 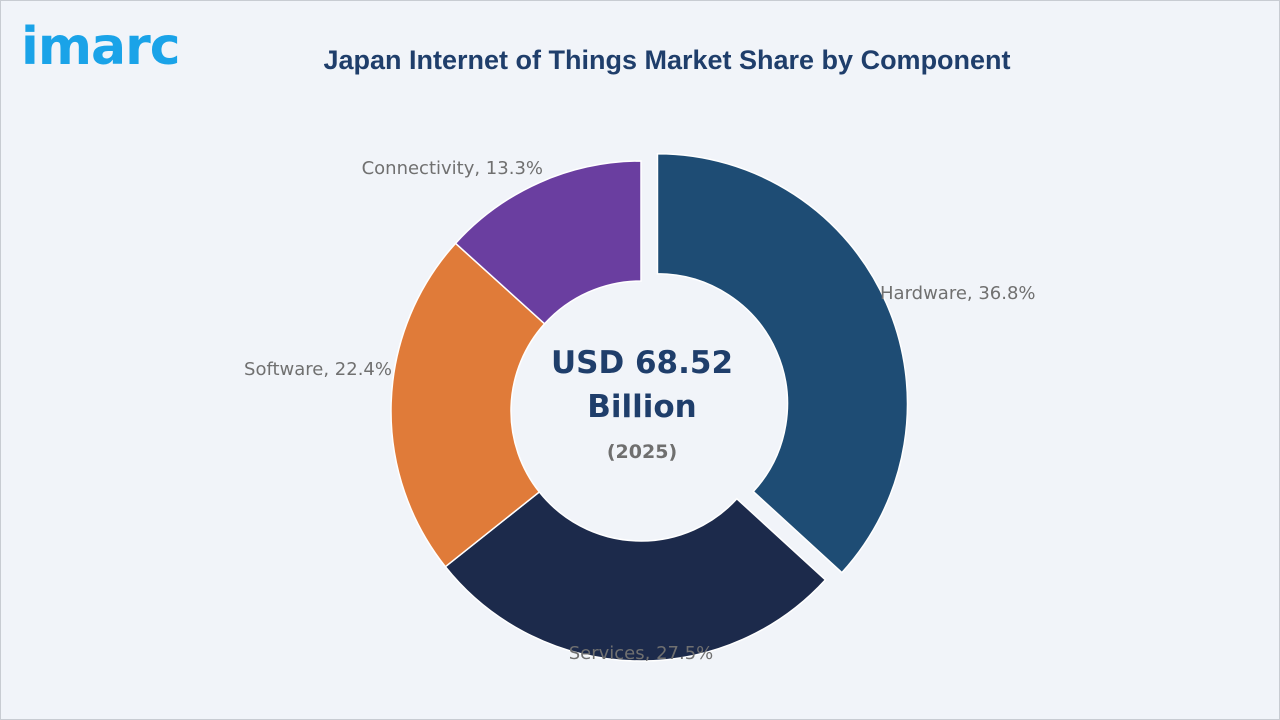 What do you see at coordinates (452, 168) in the screenshot?
I see `slice-label-connectivity: Connectivity, 13.3%` at bounding box center [452, 168].